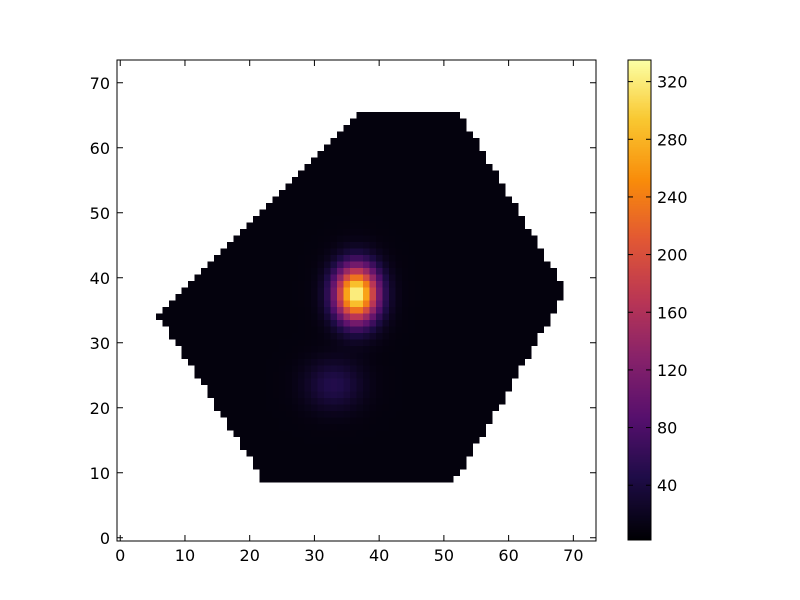 This screenshot has width=800, height=600. Describe the element at coordinates (185, 555) in the screenshot. I see `x-tick-label: 10` at that location.